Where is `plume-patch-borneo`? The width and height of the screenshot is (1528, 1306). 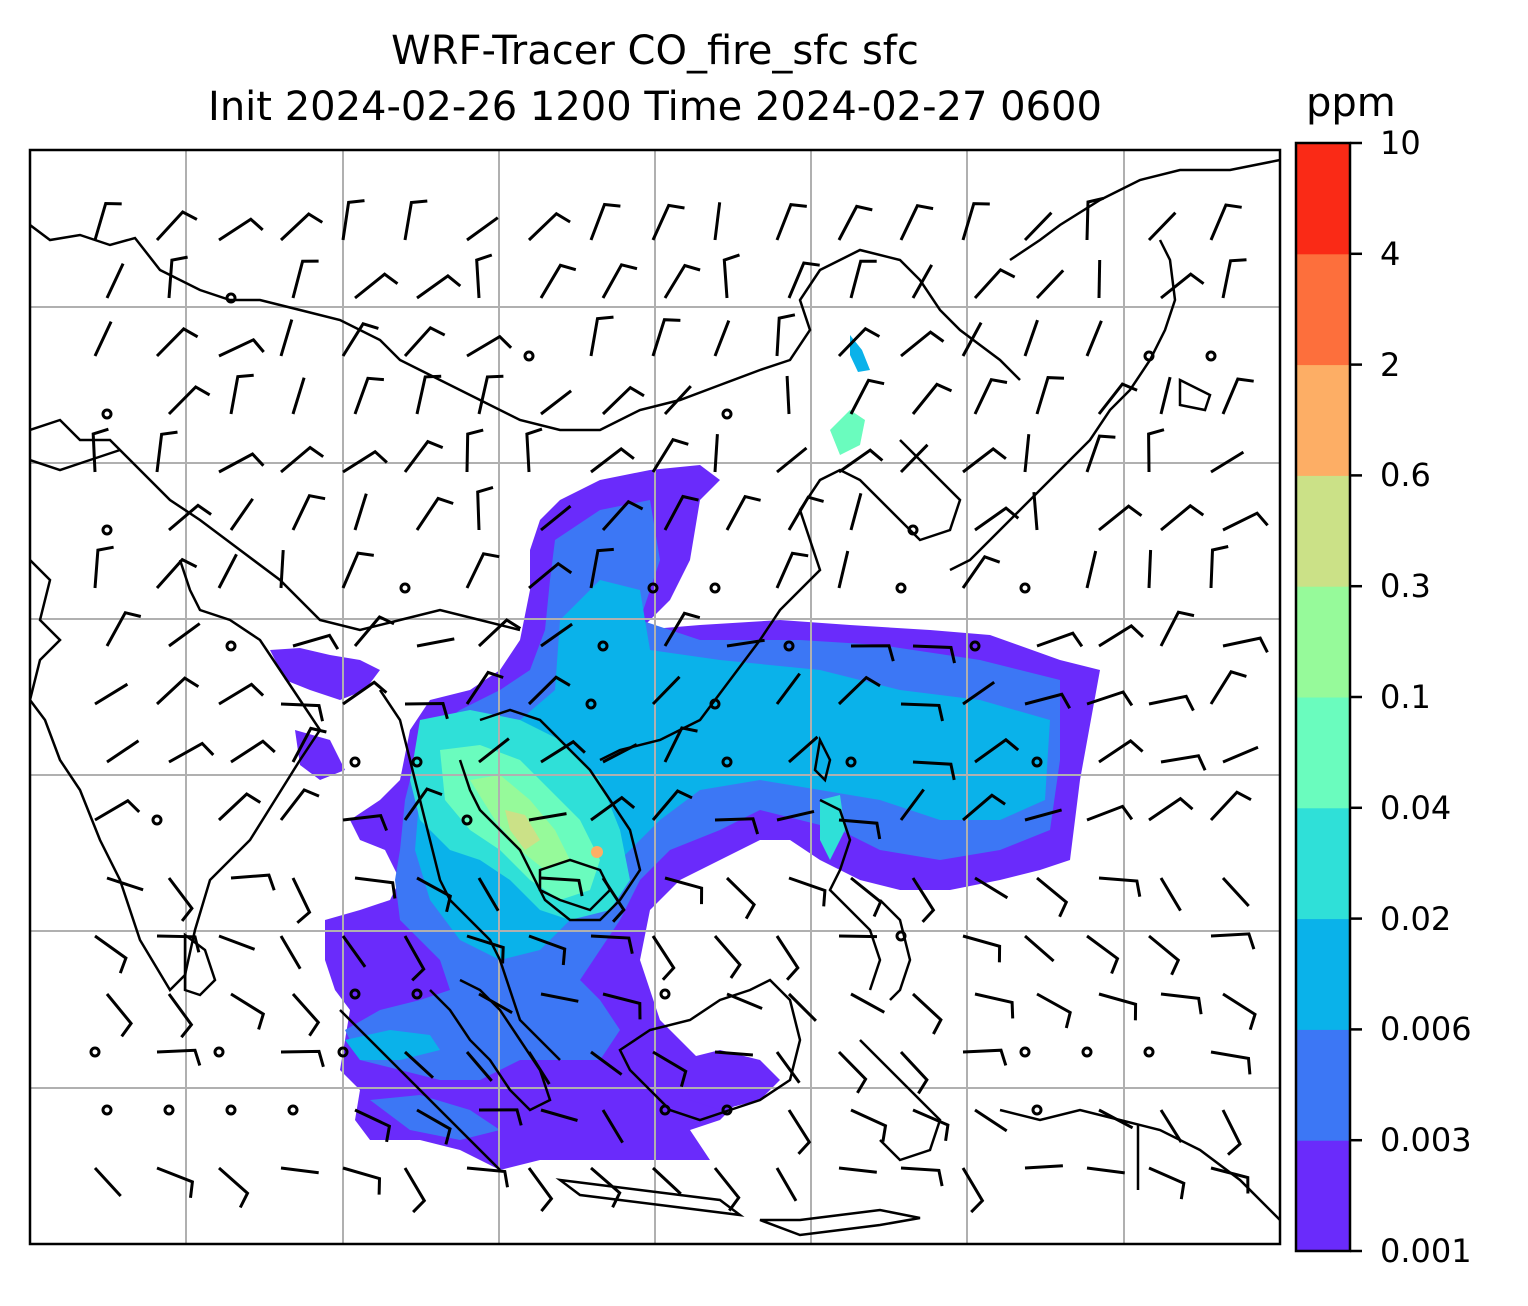
plume-patch-borneo is located at coordinates (730, 1080).